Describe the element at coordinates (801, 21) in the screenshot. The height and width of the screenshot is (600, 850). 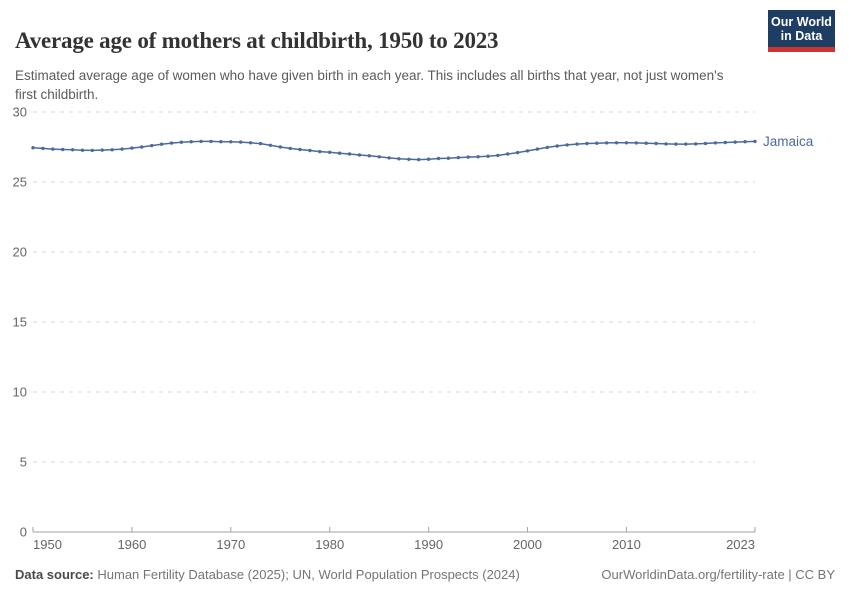
I see `logo-line-1: Our World` at that location.